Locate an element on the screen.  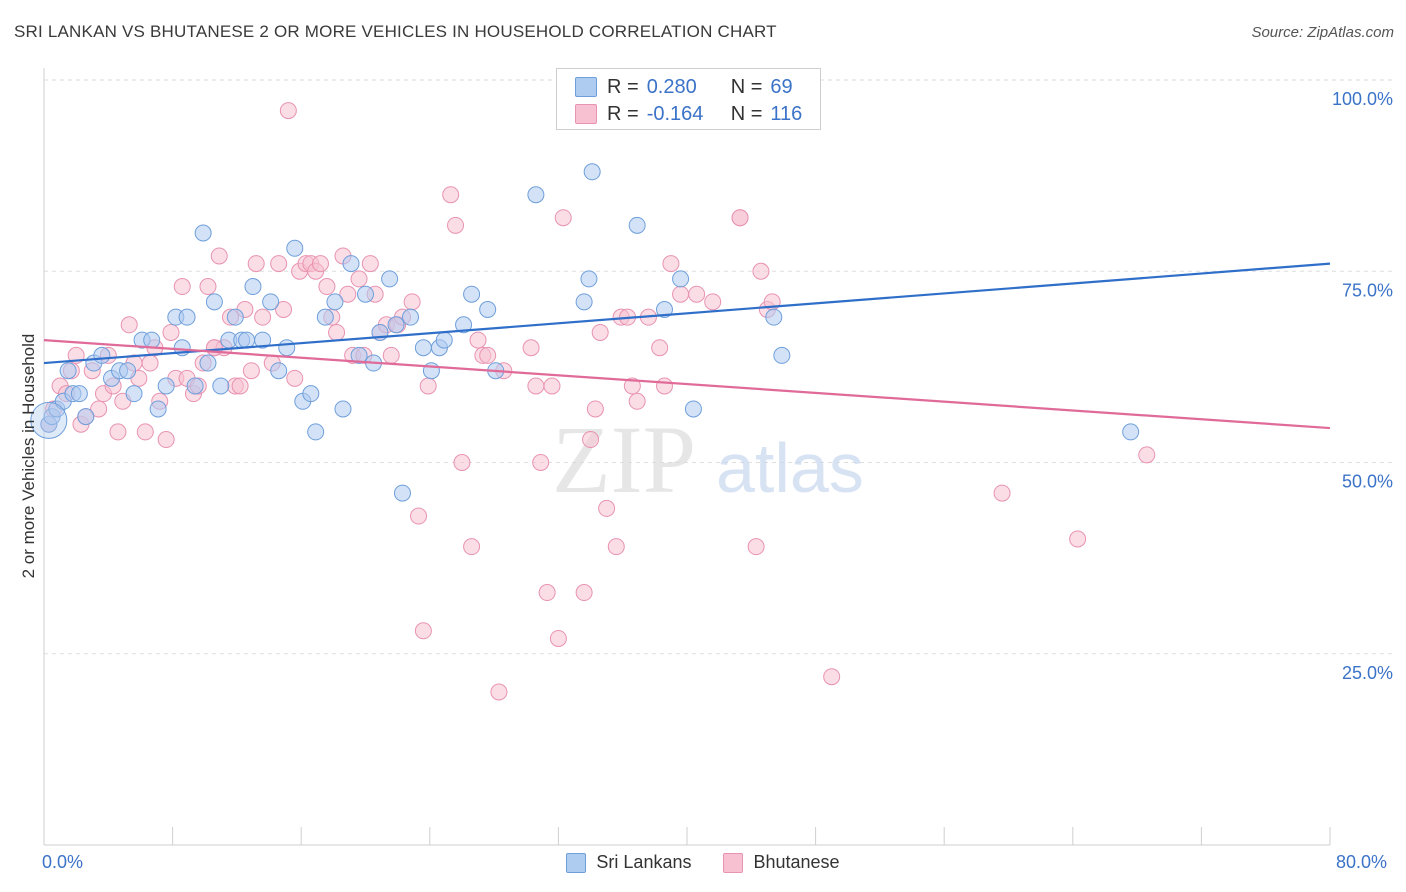
trendline-sri-lankans is located at coordinates (687, 313).